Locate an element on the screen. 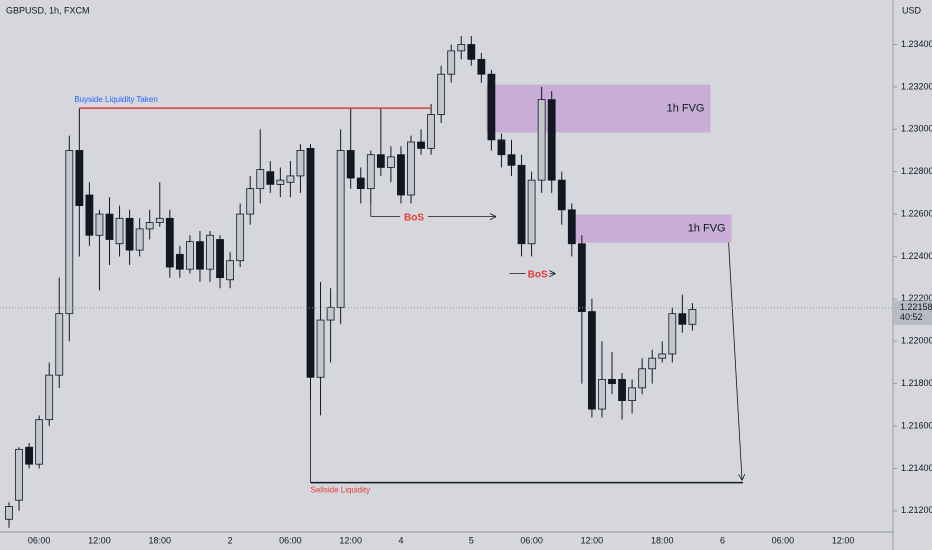 The height and width of the screenshot is (550, 932). currency: USD is located at coordinates (912, 10).